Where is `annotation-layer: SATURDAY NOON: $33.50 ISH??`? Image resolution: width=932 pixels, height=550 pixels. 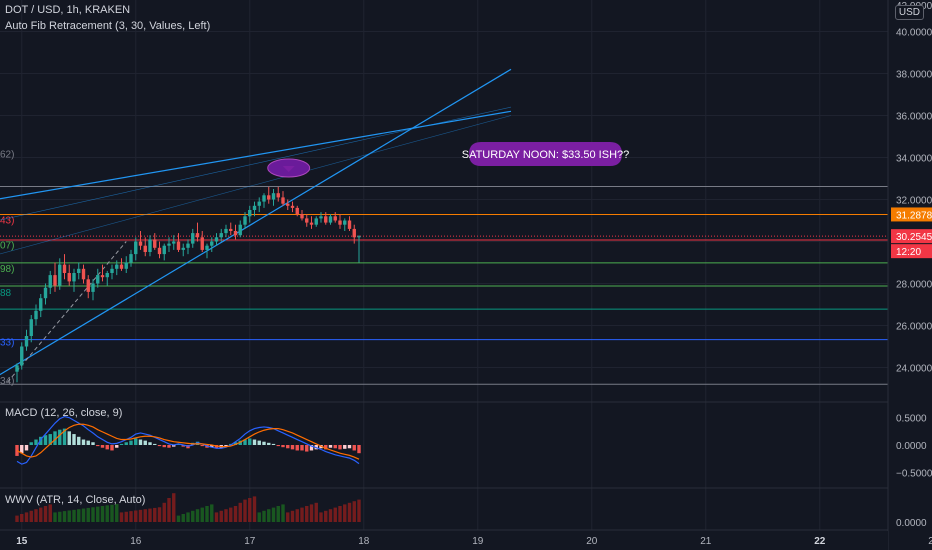
annotation-layer: SATURDAY NOON: $33.50 ISH?? is located at coordinates (448, 160).